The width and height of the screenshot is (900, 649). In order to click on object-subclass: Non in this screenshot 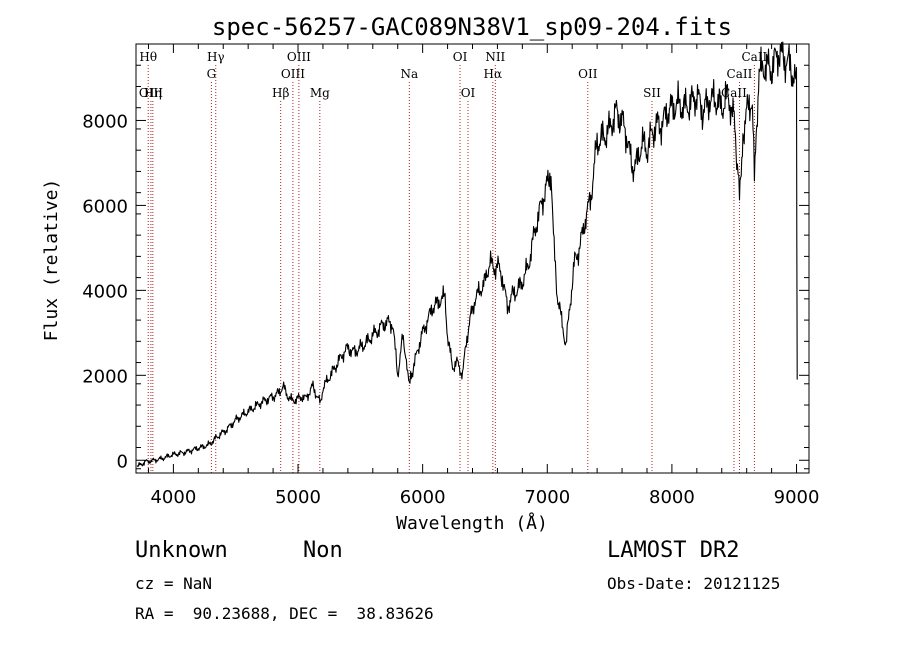, I will do `click(323, 550)`.